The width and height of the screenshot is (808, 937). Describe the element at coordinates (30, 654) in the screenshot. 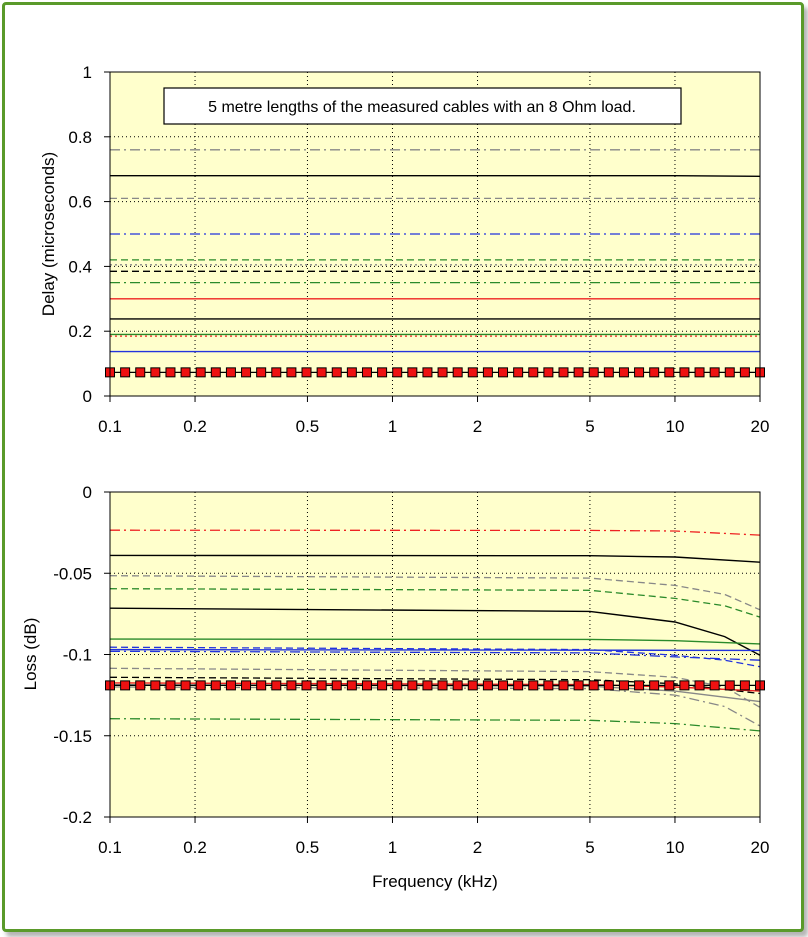

I see `loss-y-axis-label: Loss (dB)` at that location.